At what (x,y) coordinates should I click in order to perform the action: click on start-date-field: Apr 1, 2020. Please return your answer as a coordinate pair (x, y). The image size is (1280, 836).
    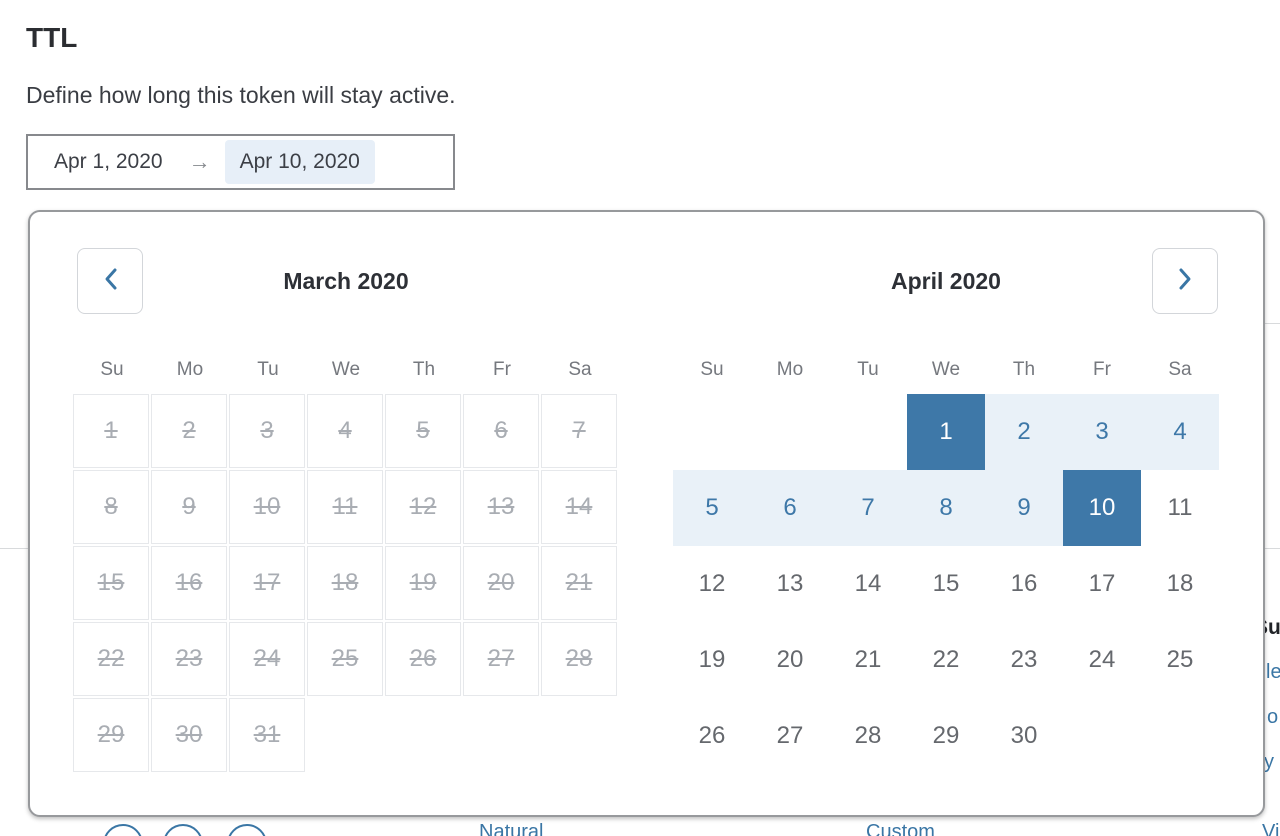
    Looking at the image, I should click on (108, 161).